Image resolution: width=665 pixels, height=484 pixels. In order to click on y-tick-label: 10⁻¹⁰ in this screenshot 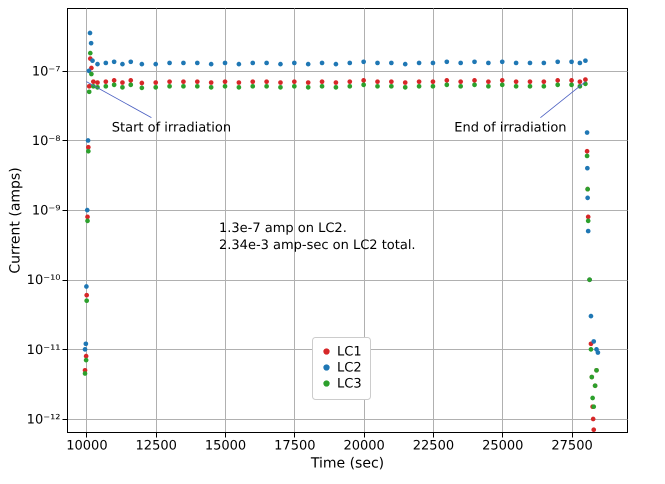, I will do `click(43, 280)`.